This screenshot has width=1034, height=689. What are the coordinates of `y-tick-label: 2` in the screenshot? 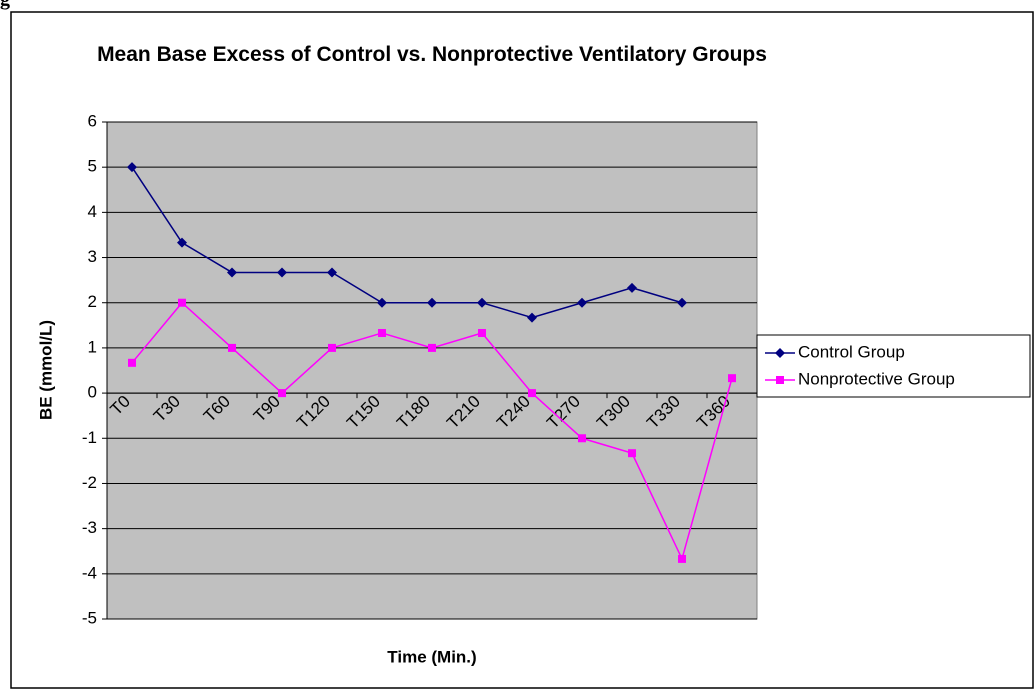 It's located at (92, 301).